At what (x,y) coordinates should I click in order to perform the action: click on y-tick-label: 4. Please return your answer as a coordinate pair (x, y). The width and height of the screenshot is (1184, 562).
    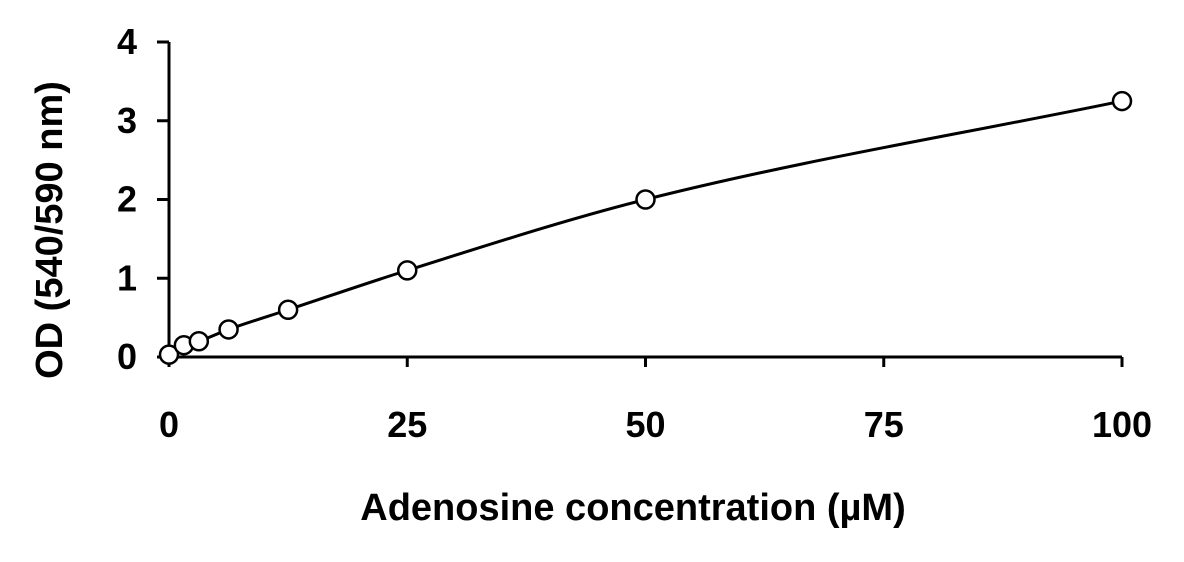
    Looking at the image, I should click on (127, 41).